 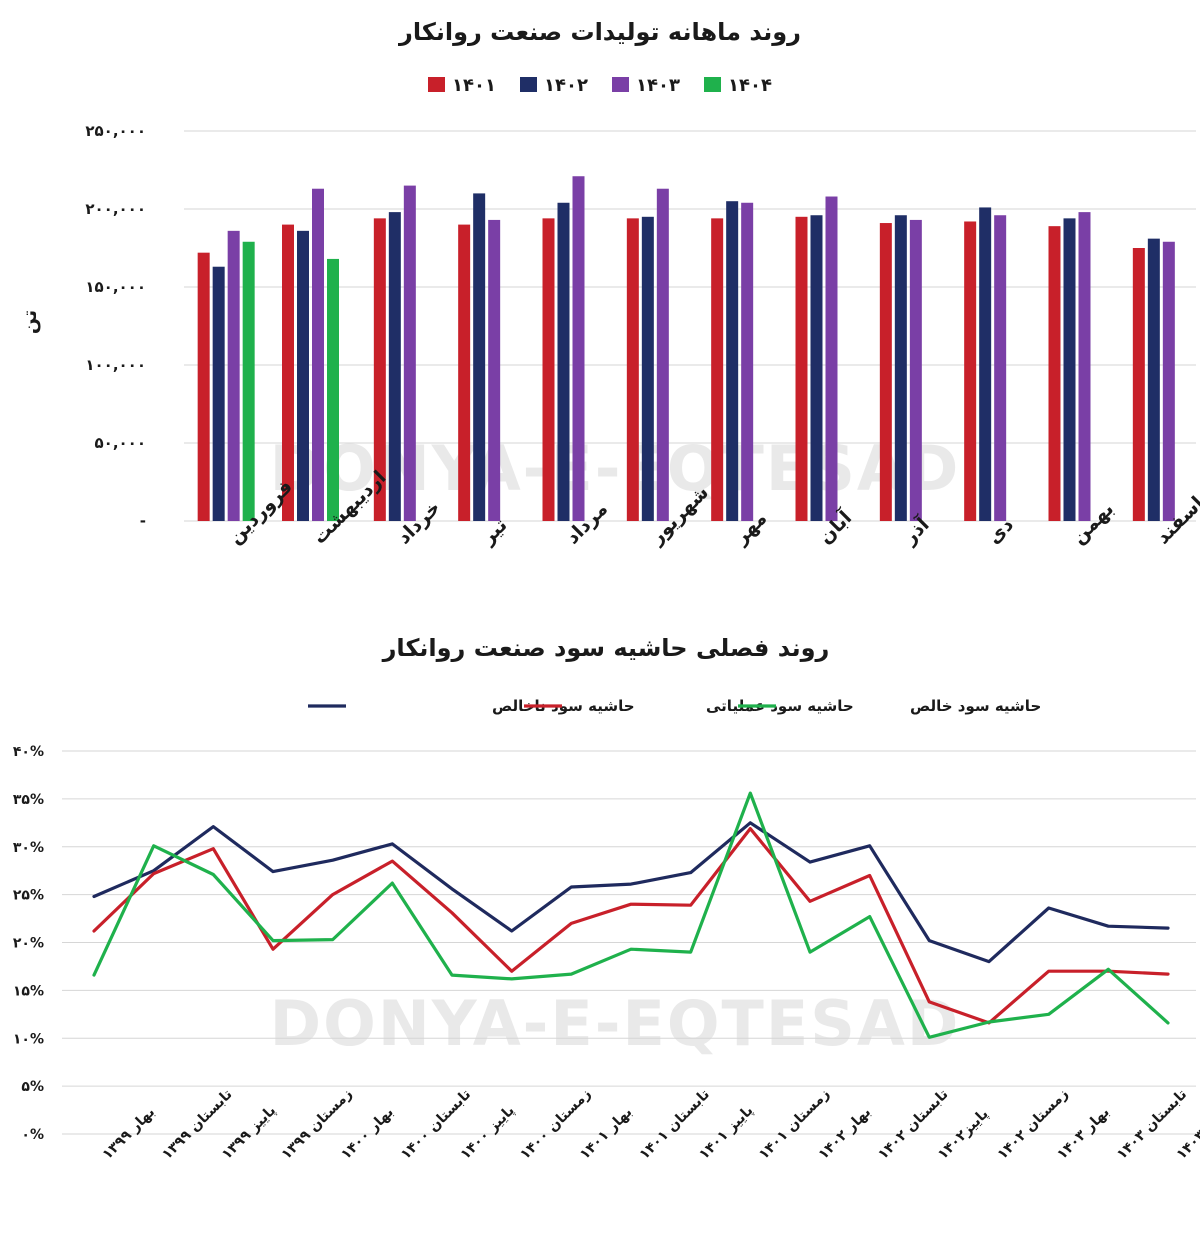 I want to click on bar-chart-ytick-label: ۱۵۰,۰۰۰, so click(x=115, y=287).